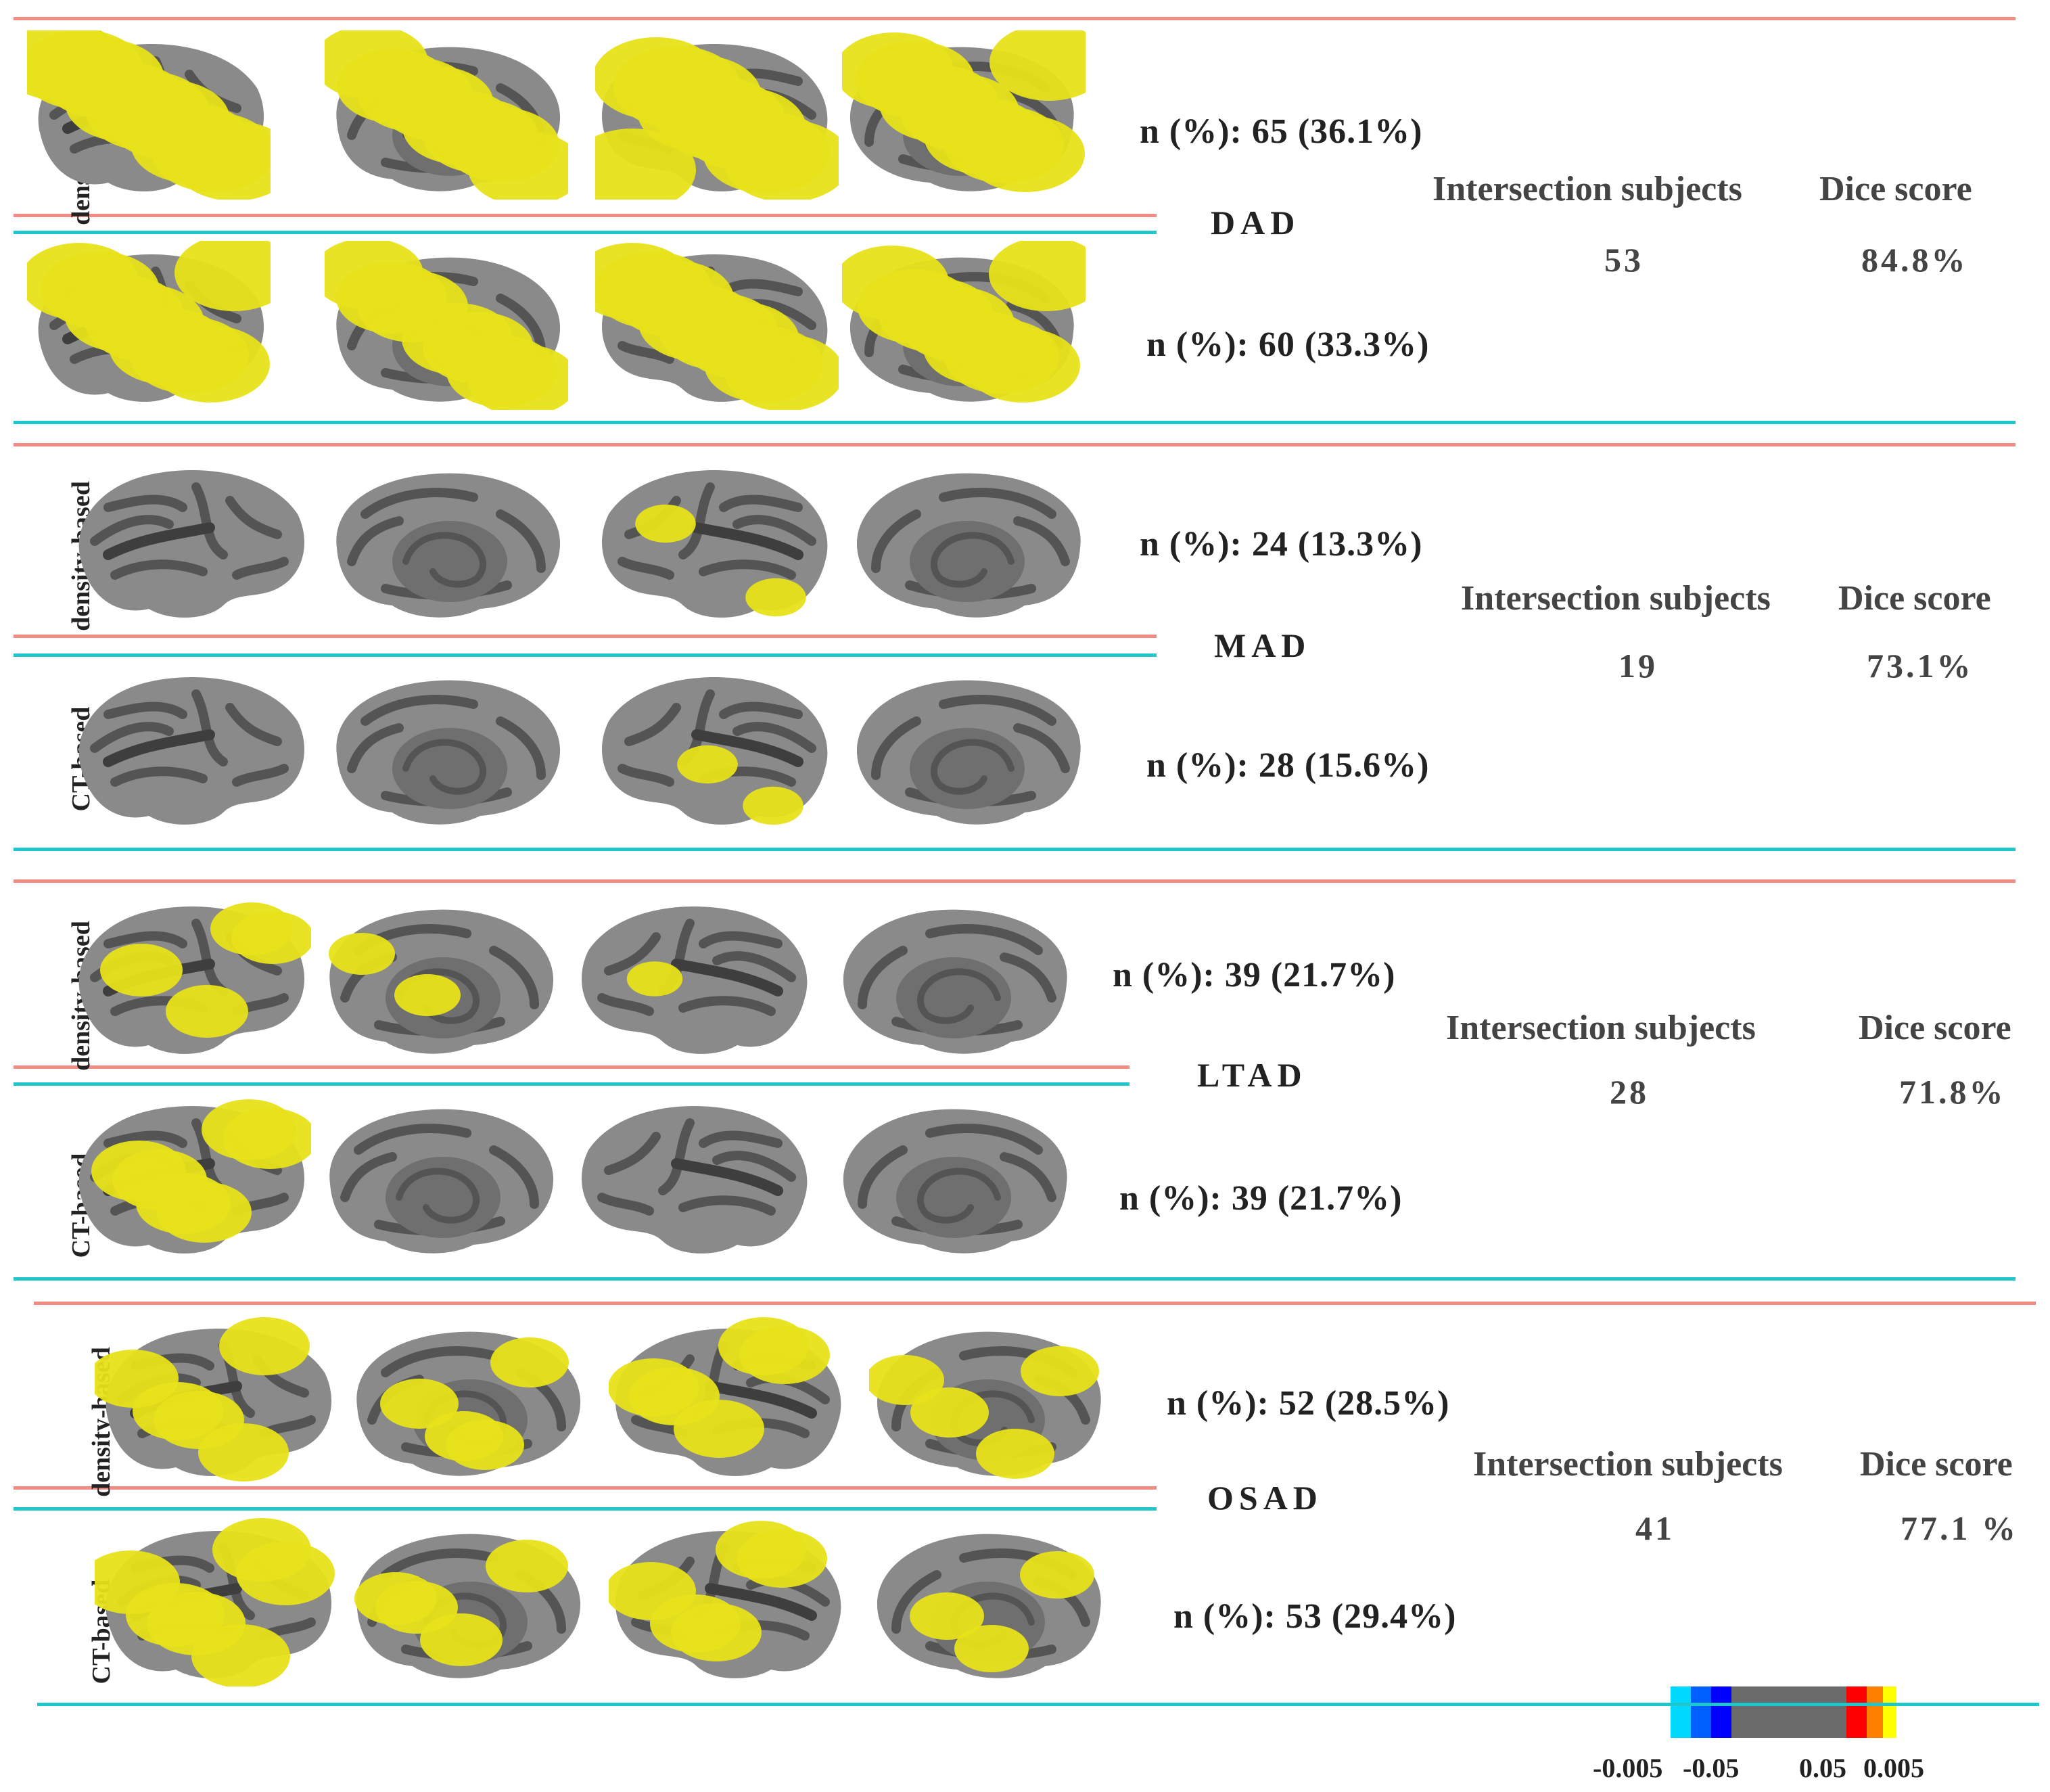 The height and width of the screenshot is (1792, 2050). I want to click on brain-surface-mad-ct-view2, so click(446, 748).